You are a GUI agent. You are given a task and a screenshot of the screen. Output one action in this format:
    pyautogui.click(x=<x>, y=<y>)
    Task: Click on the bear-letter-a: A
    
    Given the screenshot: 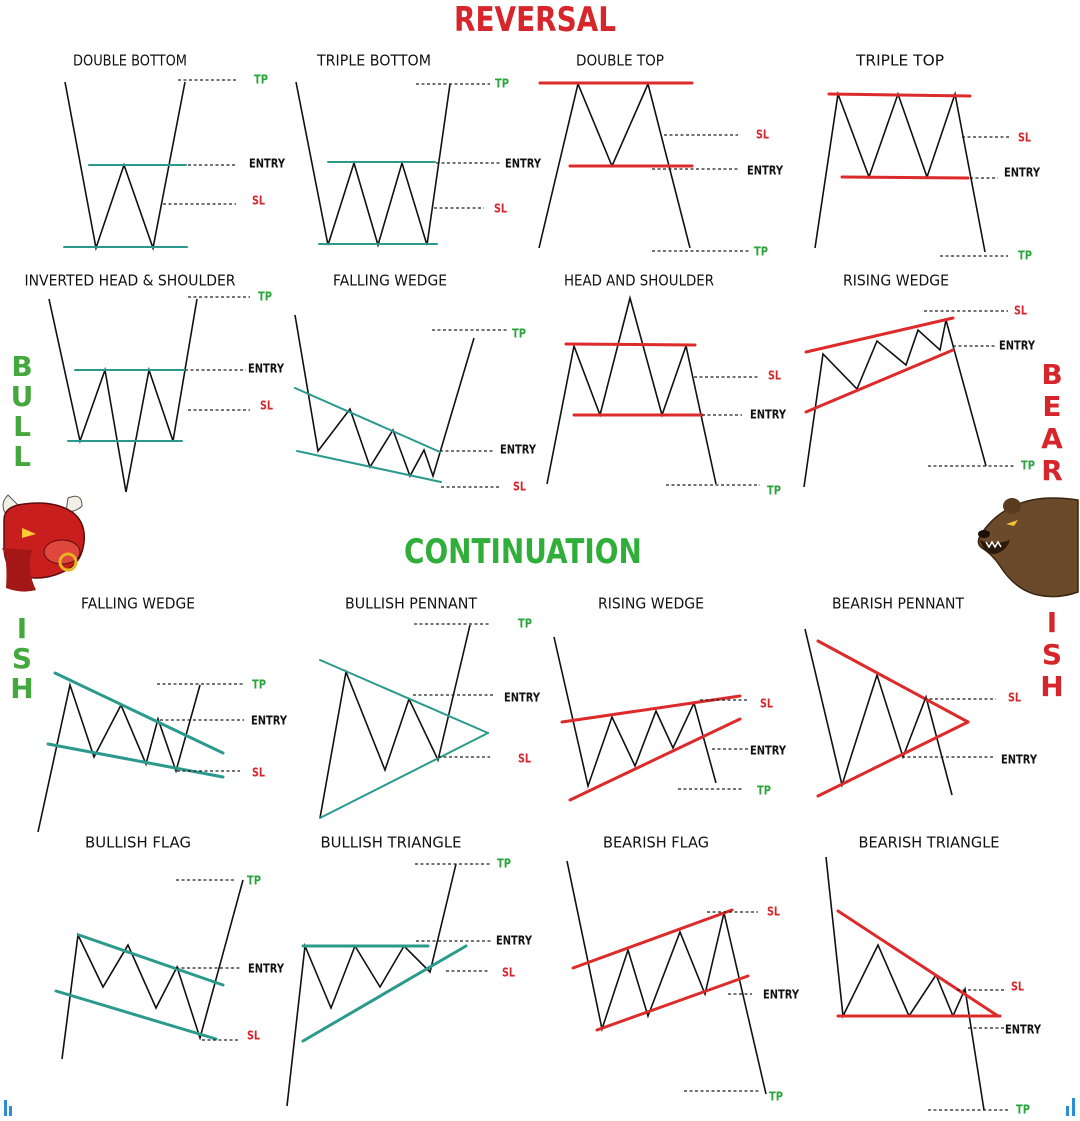 What is the action you would take?
    pyautogui.click(x=1052, y=438)
    